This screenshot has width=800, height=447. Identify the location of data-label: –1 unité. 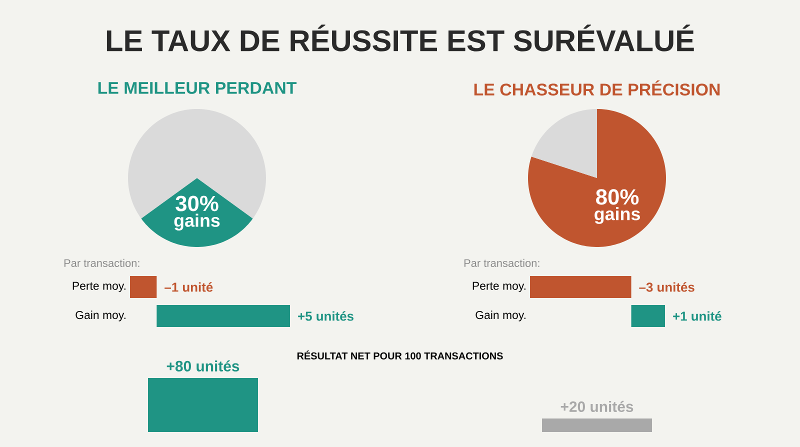
(188, 287).